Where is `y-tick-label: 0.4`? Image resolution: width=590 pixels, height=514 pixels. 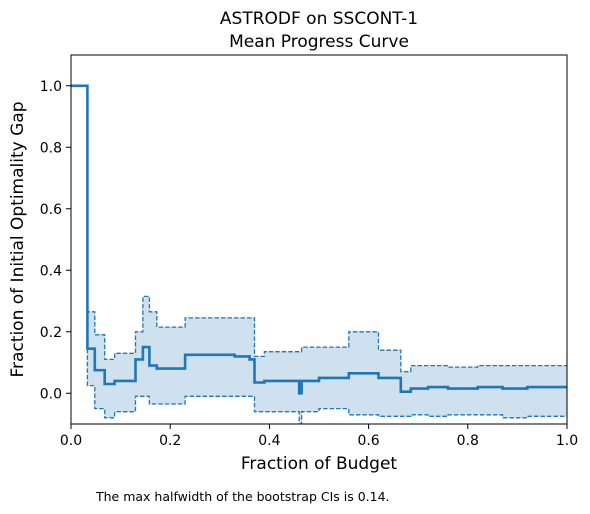 y-tick-label: 0.4 is located at coordinates (51, 271).